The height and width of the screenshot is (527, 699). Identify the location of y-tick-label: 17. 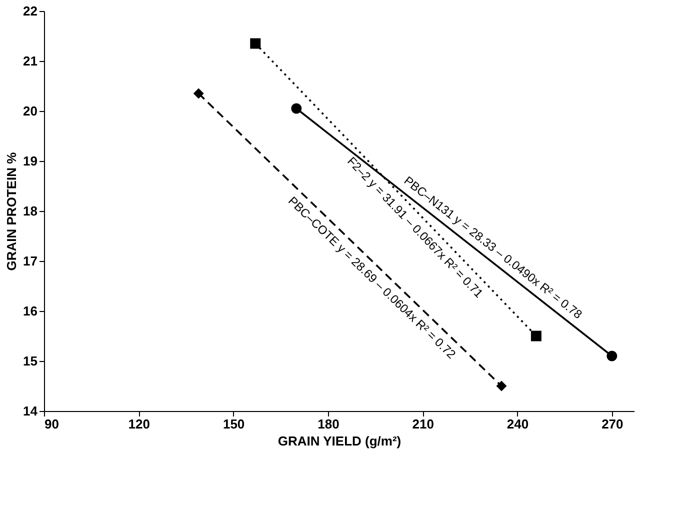
(30, 261).